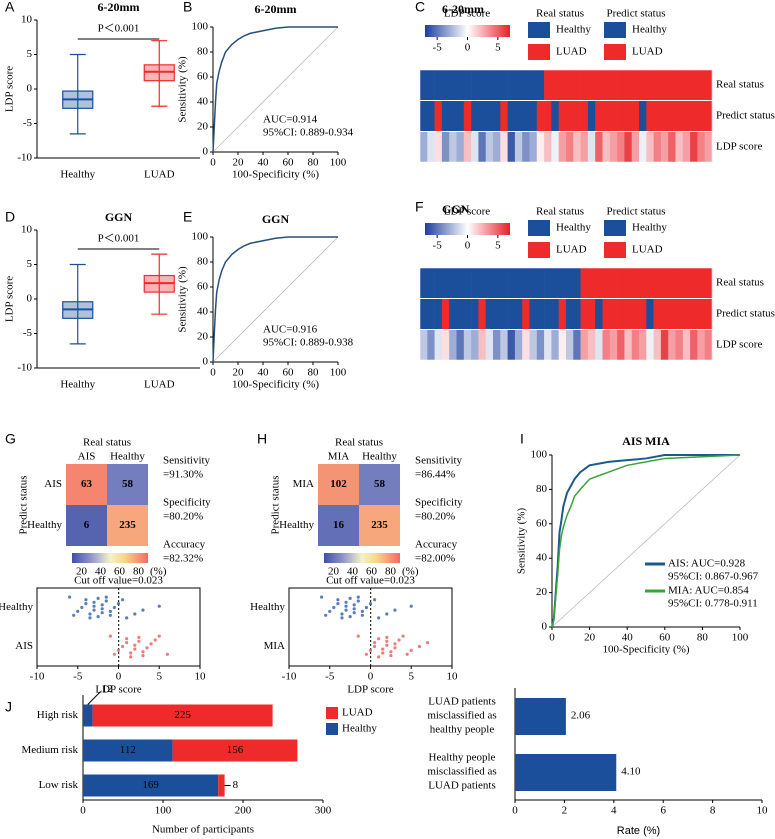 Image resolution: width=775 pixels, height=839 pixels. Describe the element at coordinates (463, 9) in the screenshot. I see `chart-title: 6-20mm` at that location.